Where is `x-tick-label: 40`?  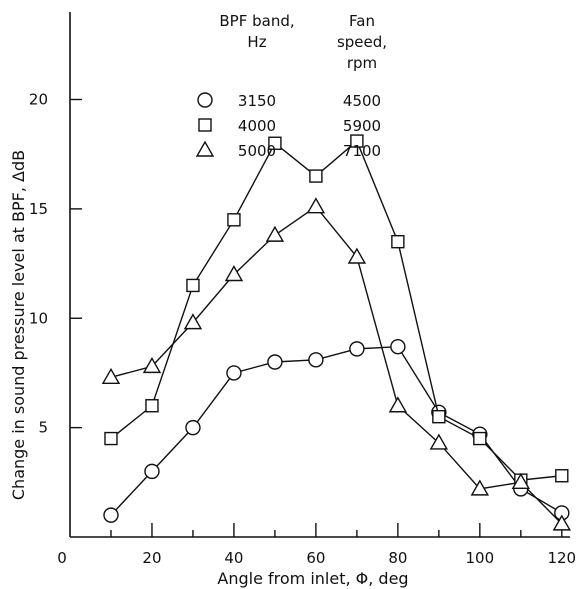
x-tick-label: 40 is located at coordinates (233, 558).